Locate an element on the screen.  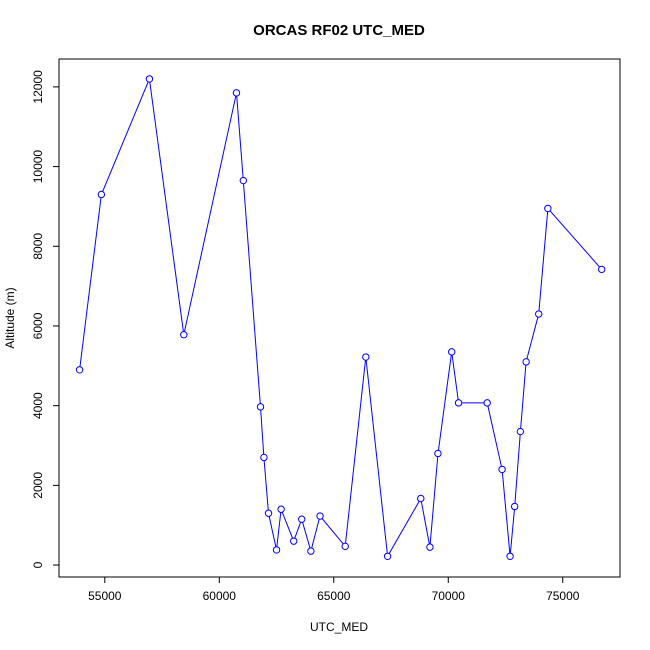
x-tick-label: 65000 is located at coordinates (334, 596).